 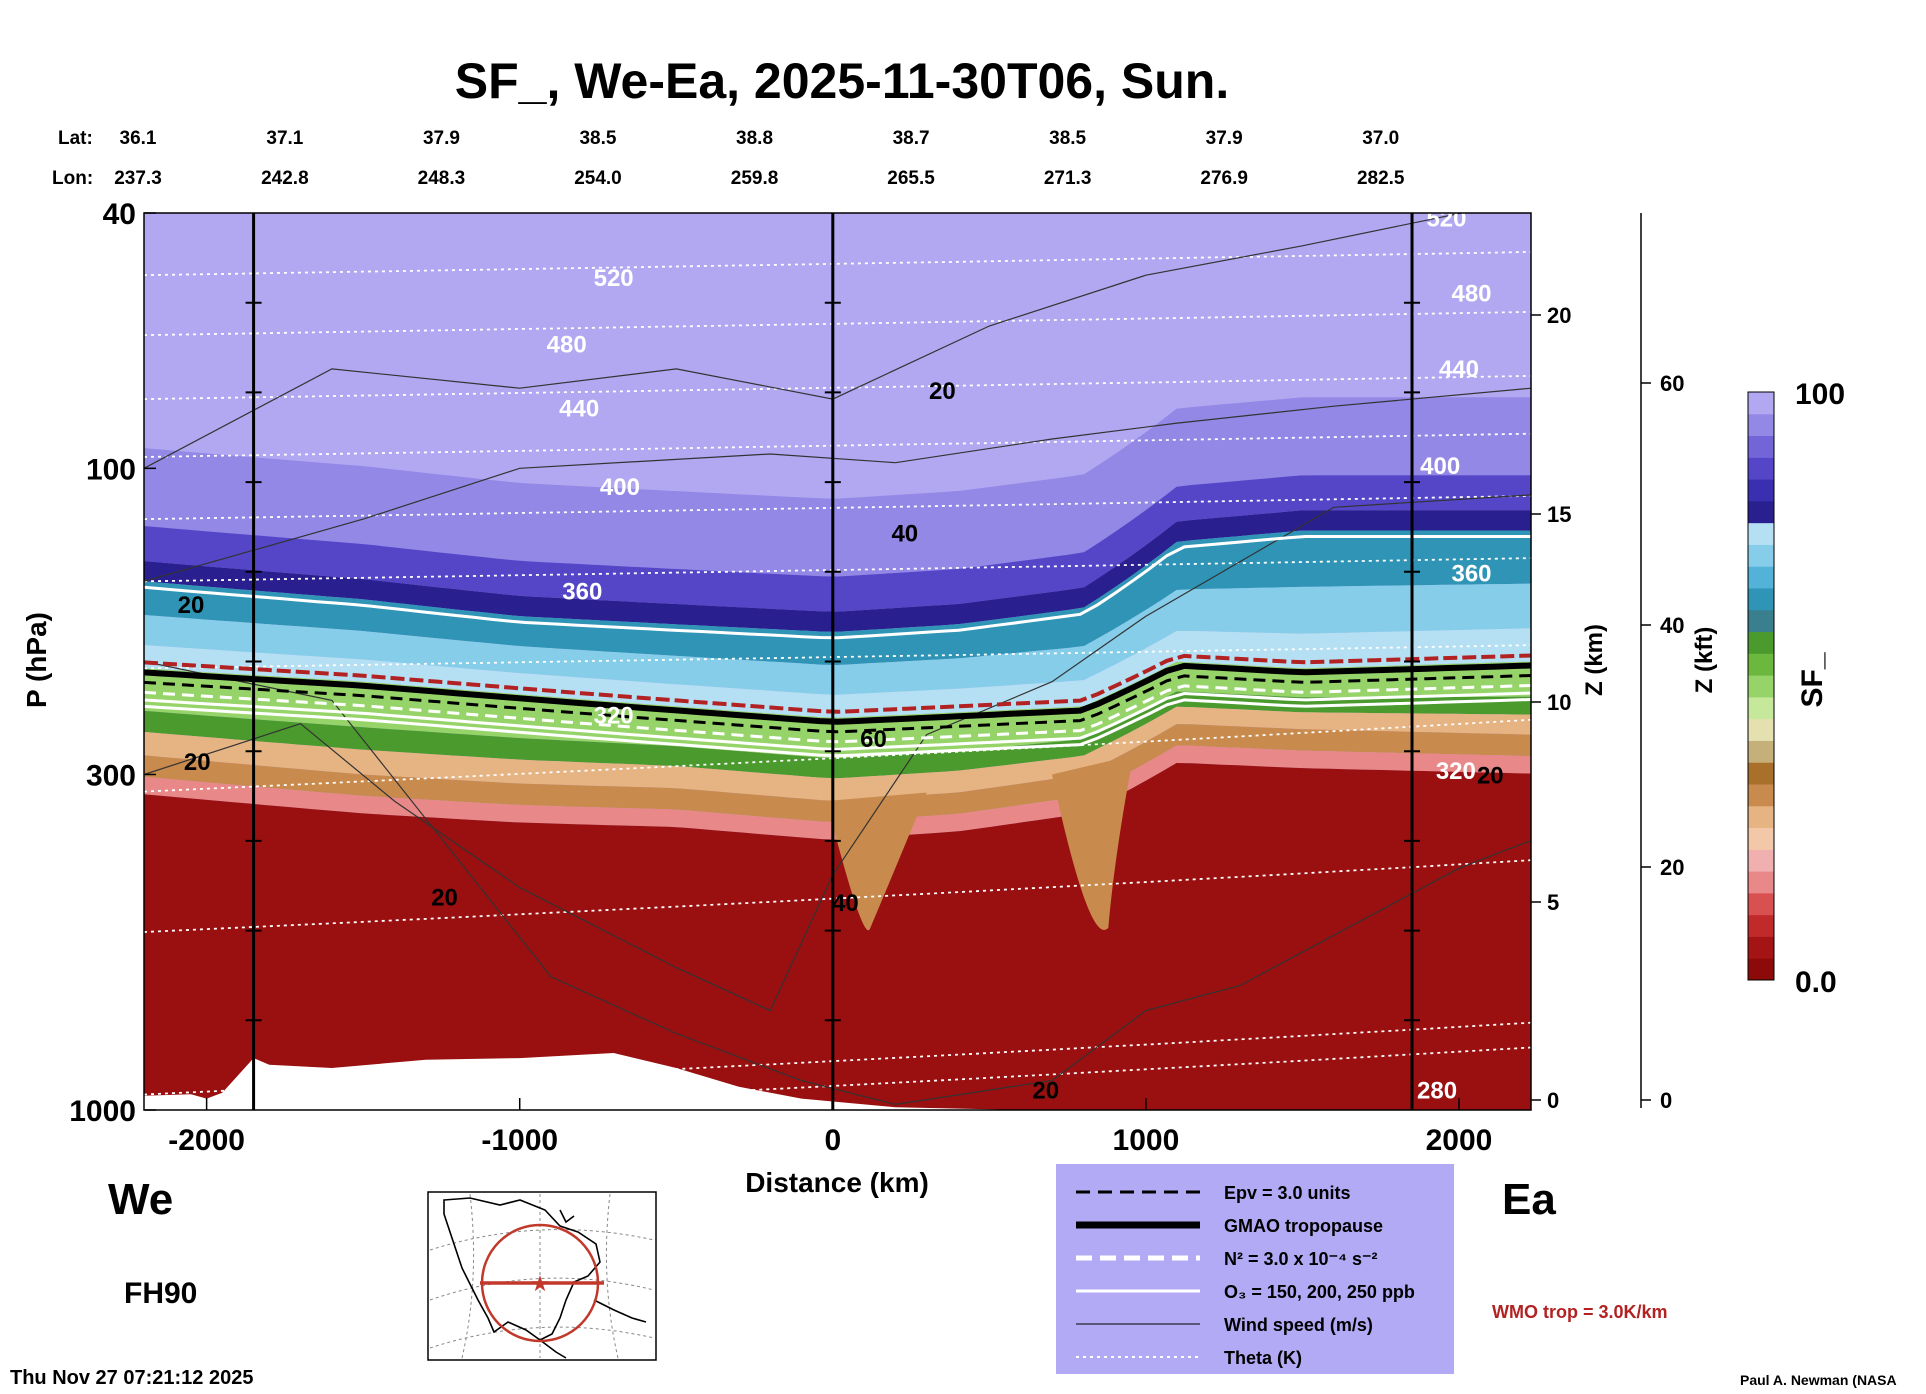 What do you see at coordinates (1816, 982) in the screenshot?
I see `colorbar-min-label: 0.0` at bounding box center [1816, 982].